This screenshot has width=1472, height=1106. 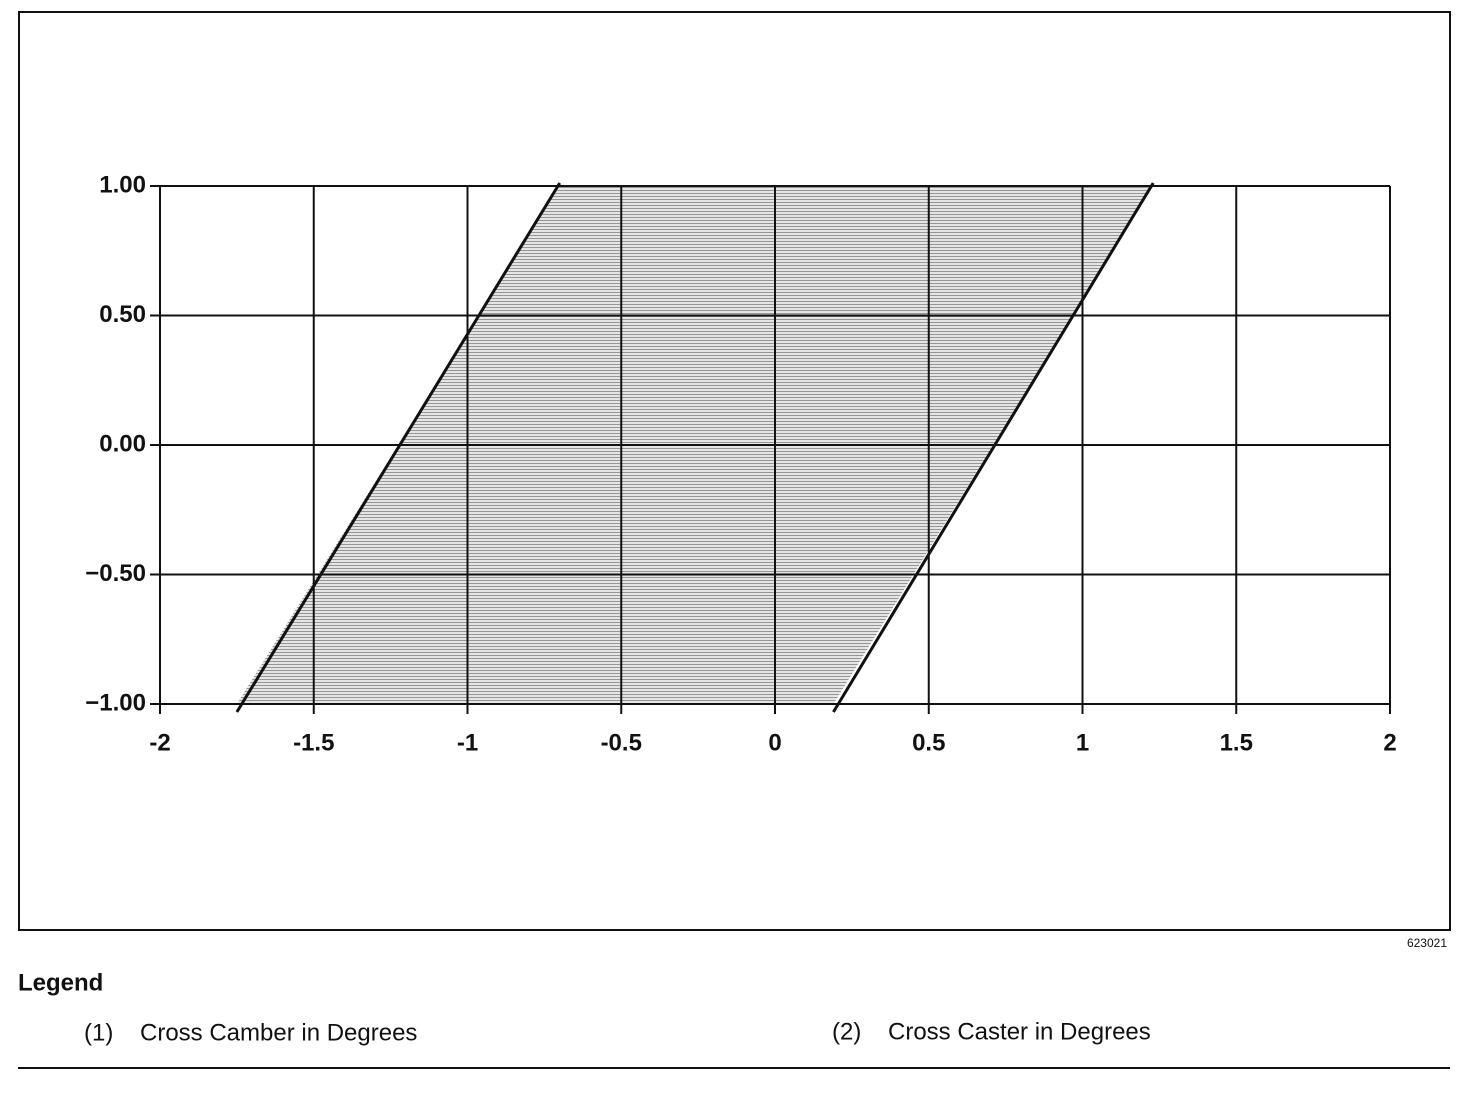 I want to click on legend-title: Legend, so click(x=60, y=982).